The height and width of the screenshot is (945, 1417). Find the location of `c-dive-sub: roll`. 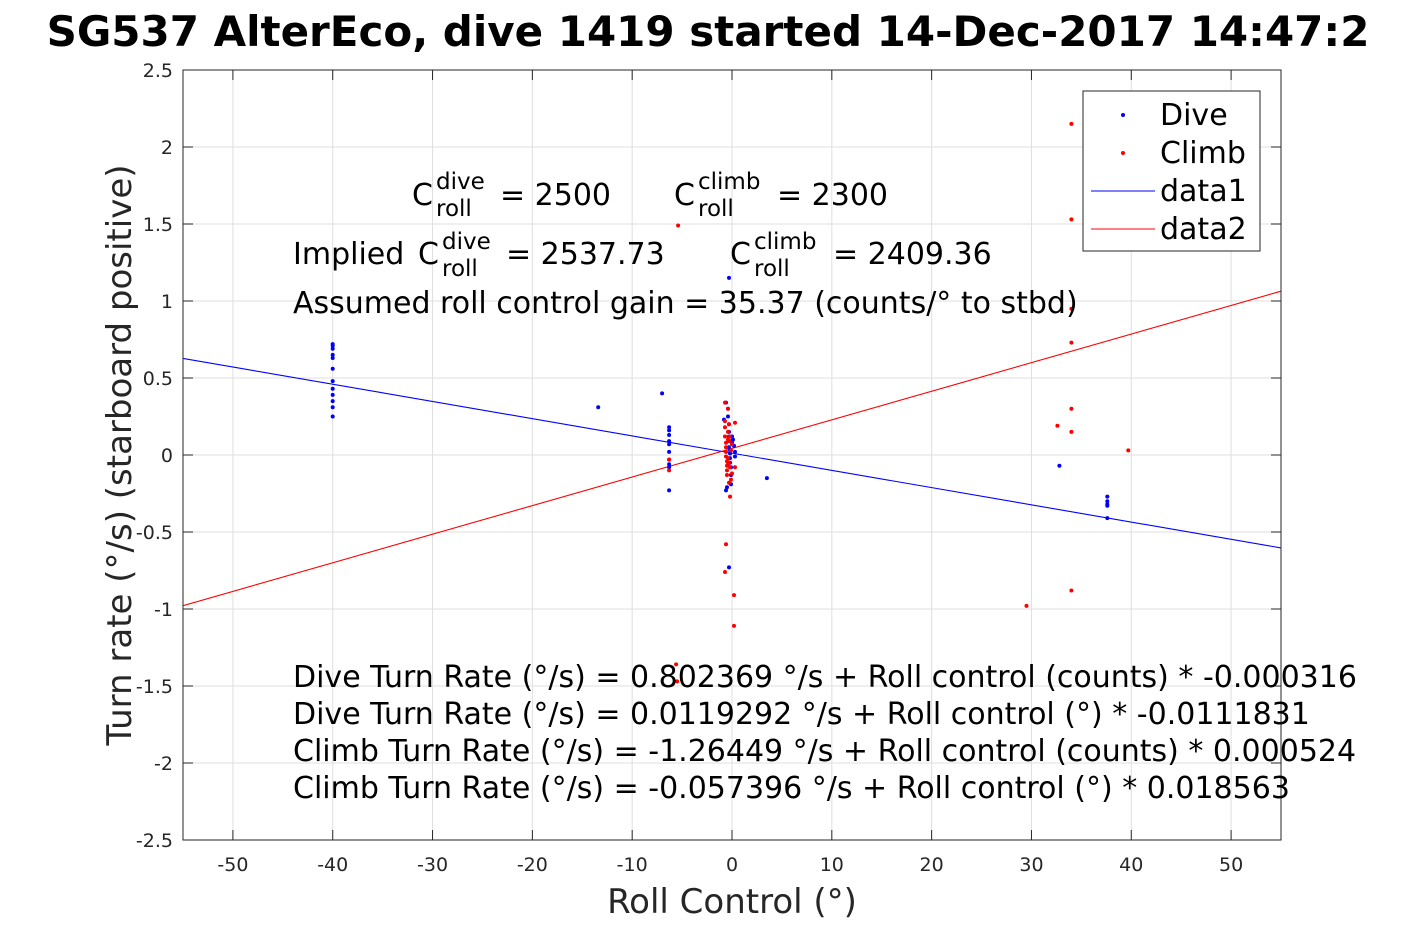

c-dive-sub: roll is located at coordinates (454, 209).